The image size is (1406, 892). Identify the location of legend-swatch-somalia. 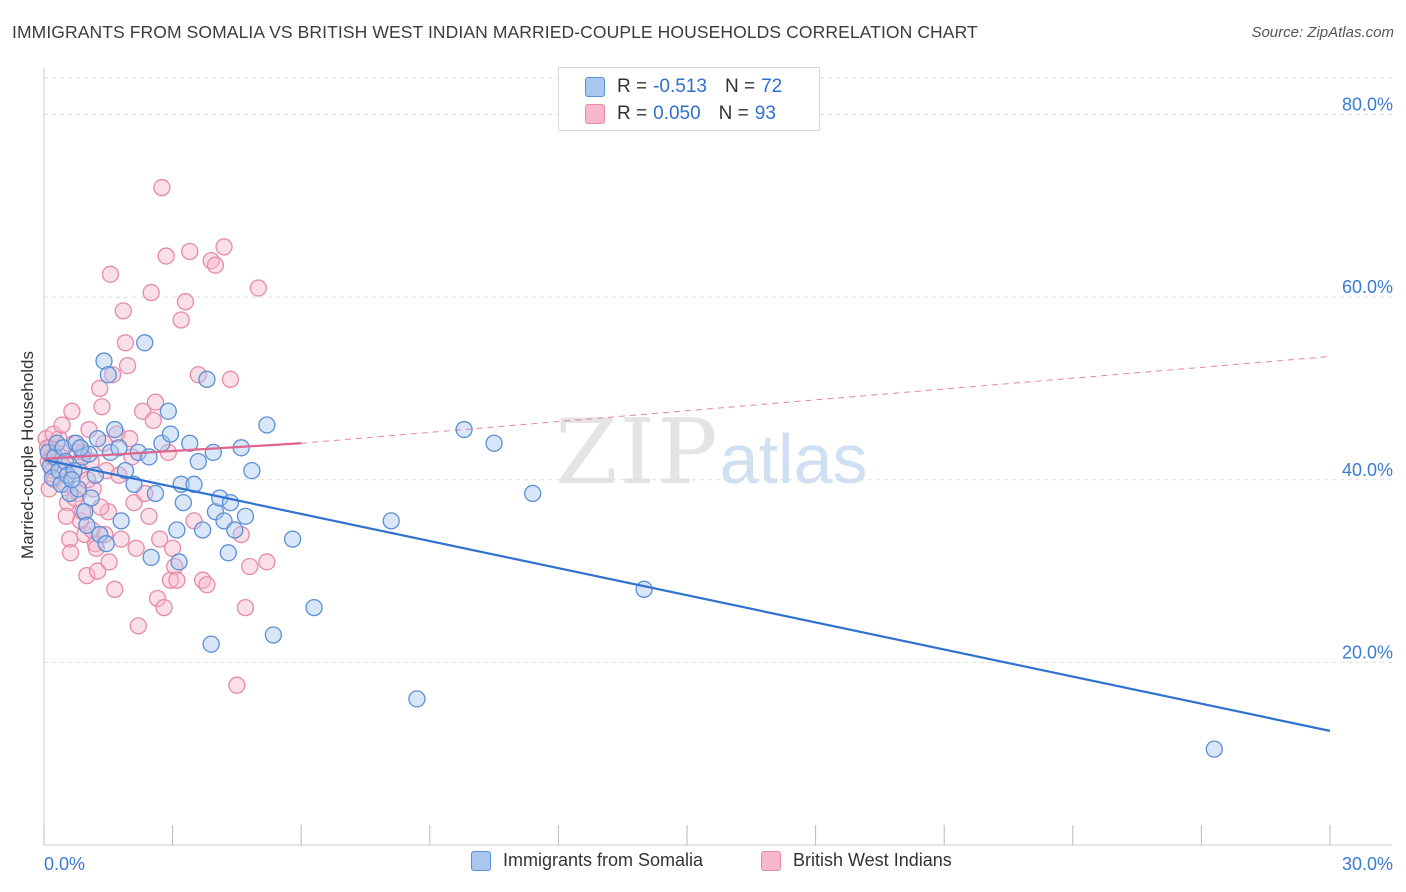
(481, 860).